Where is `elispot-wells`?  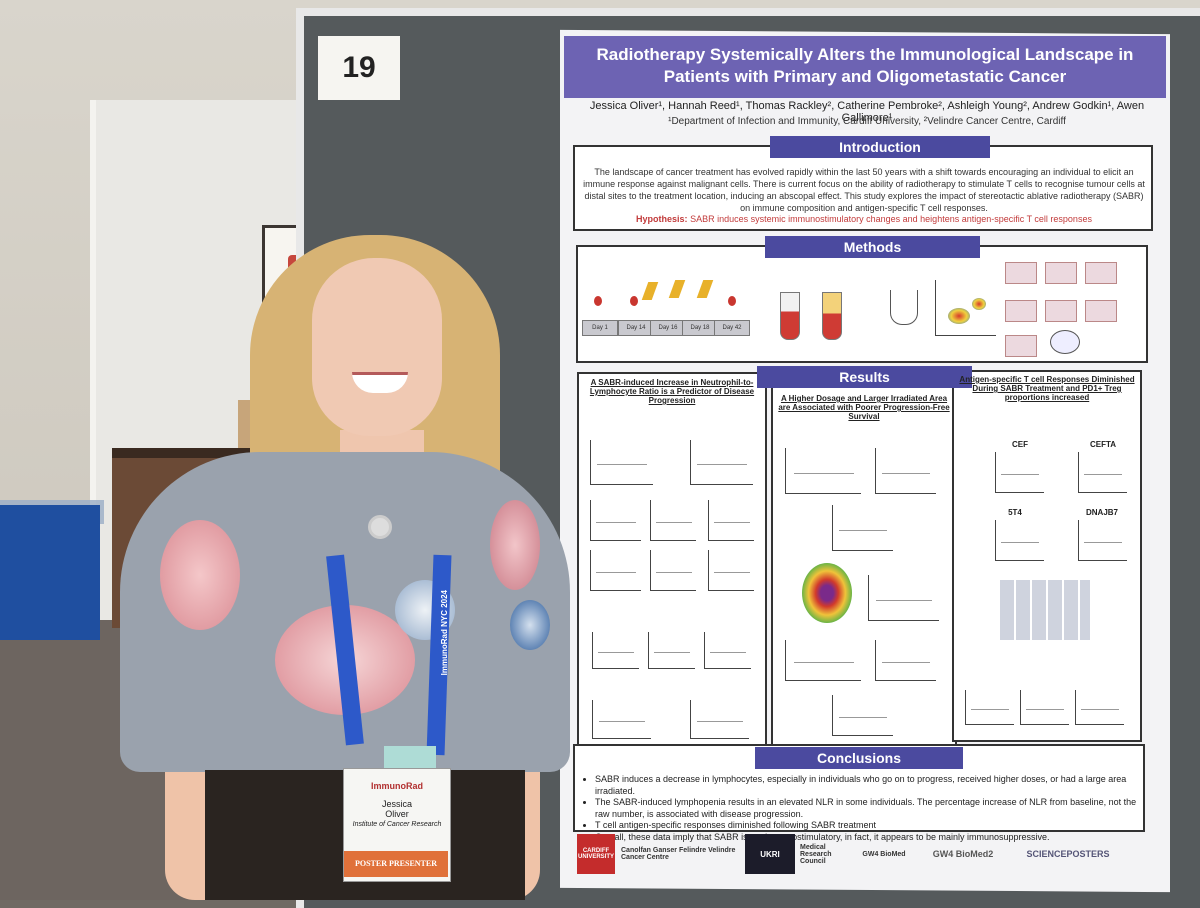
elispot-wells is located at coordinates (1045, 610).